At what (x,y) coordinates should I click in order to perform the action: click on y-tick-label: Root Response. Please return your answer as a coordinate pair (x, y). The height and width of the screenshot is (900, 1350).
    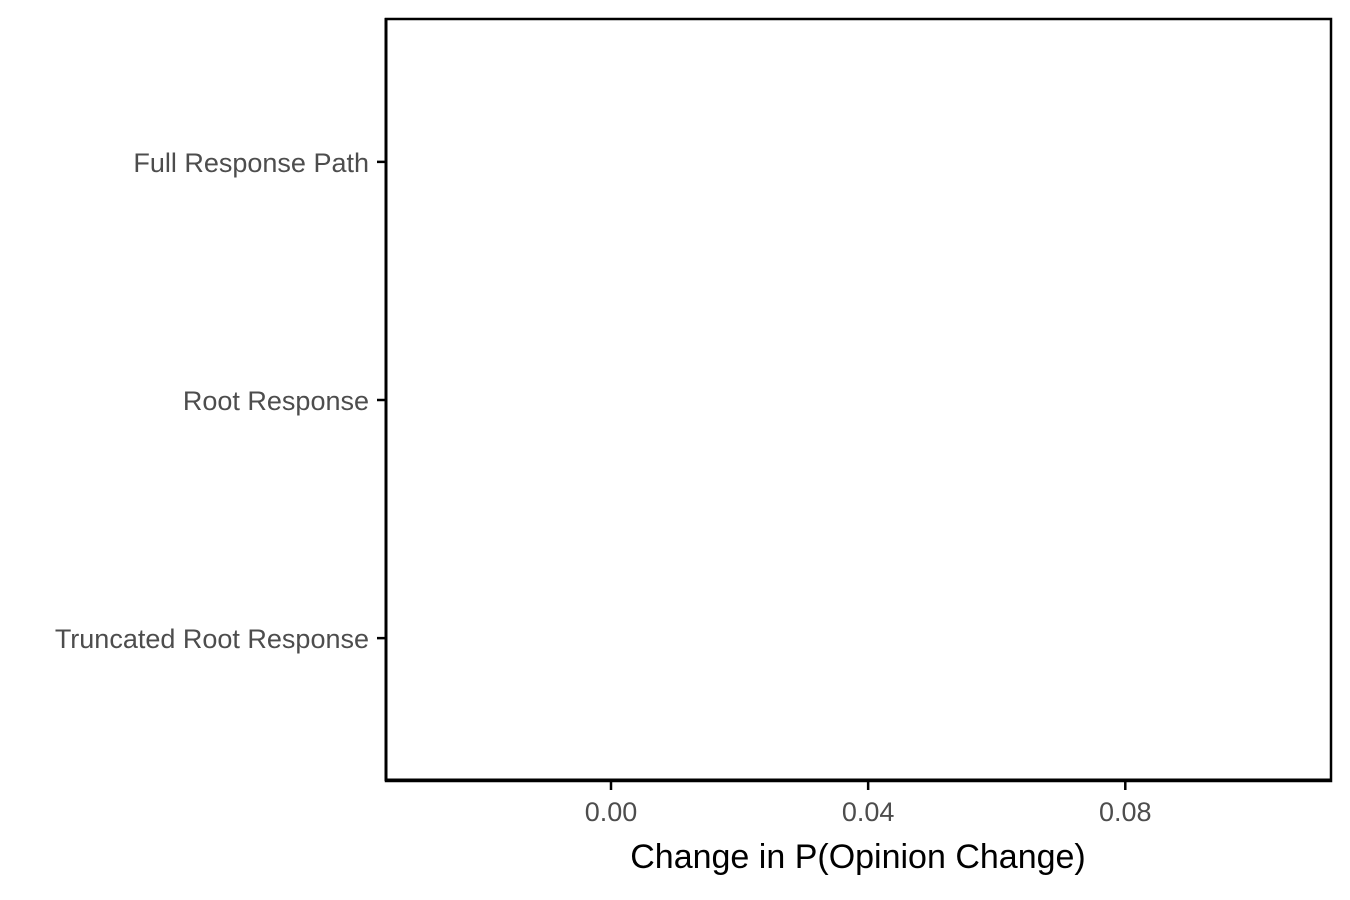
    Looking at the image, I should click on (276, 401).